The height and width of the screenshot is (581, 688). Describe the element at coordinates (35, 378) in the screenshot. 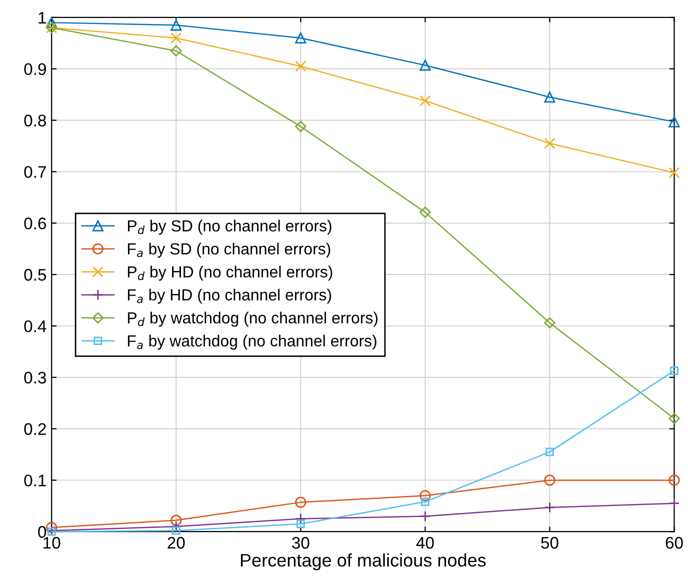

I see `y-tick-label: 0.3` at that location.